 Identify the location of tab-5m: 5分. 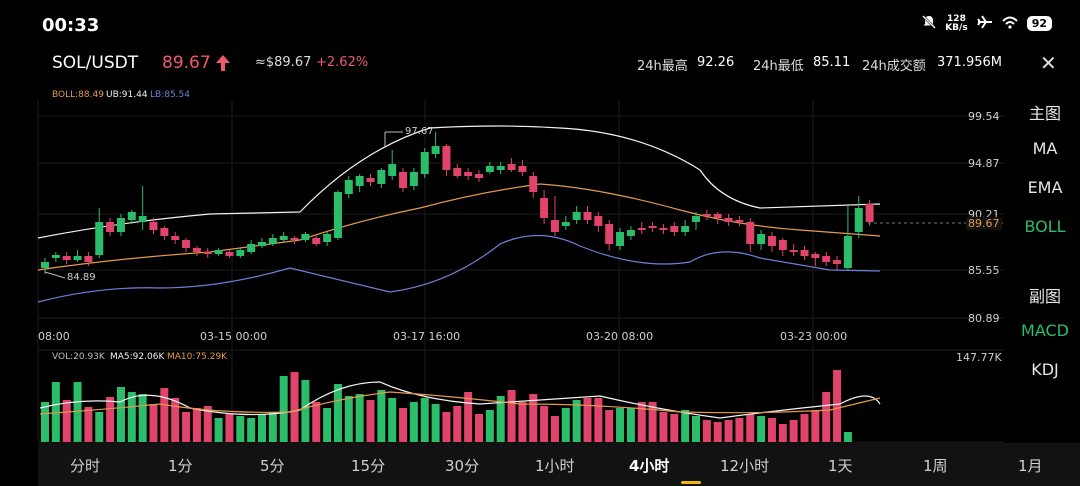
(272, 466).